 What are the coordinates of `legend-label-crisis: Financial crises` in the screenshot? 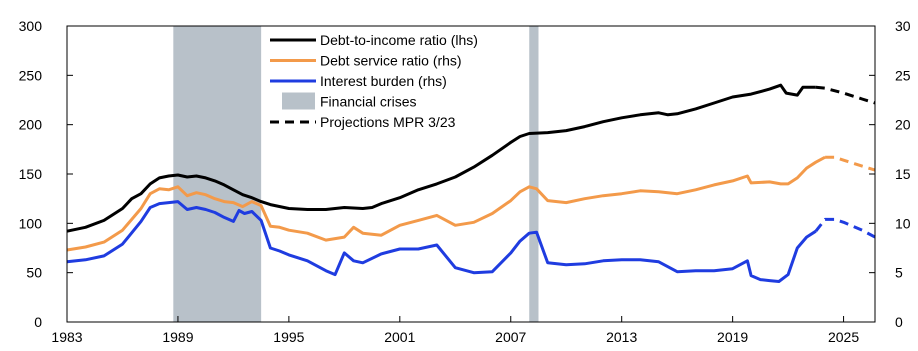 It's located at (368, 102).